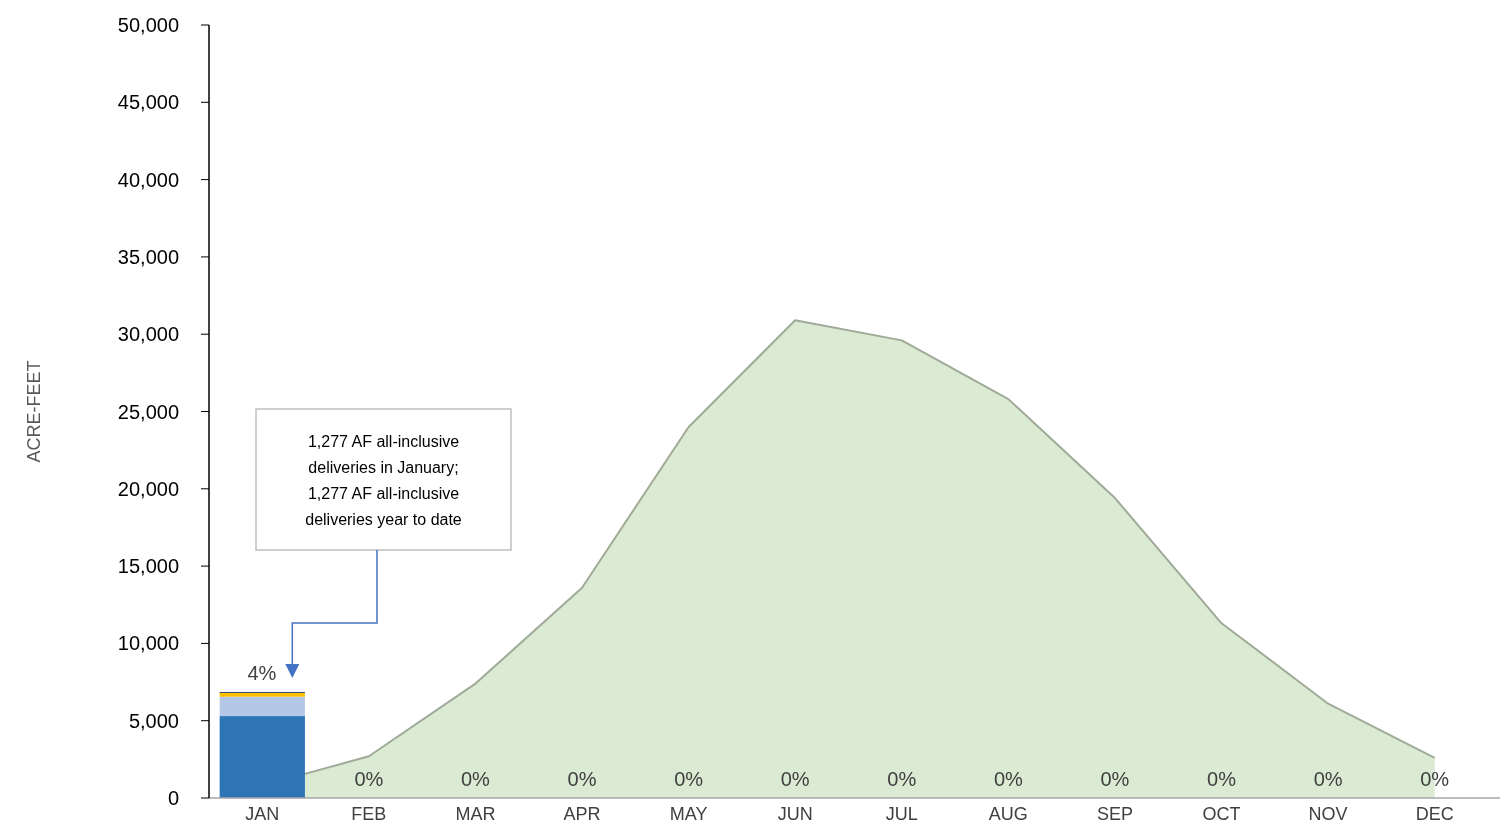 This screenshot has height=823, width=1500. What do you see at coordinates (475, 813) in the screenshot?
I see `x-tick-label: MAR` at bounding box center [475, 813].